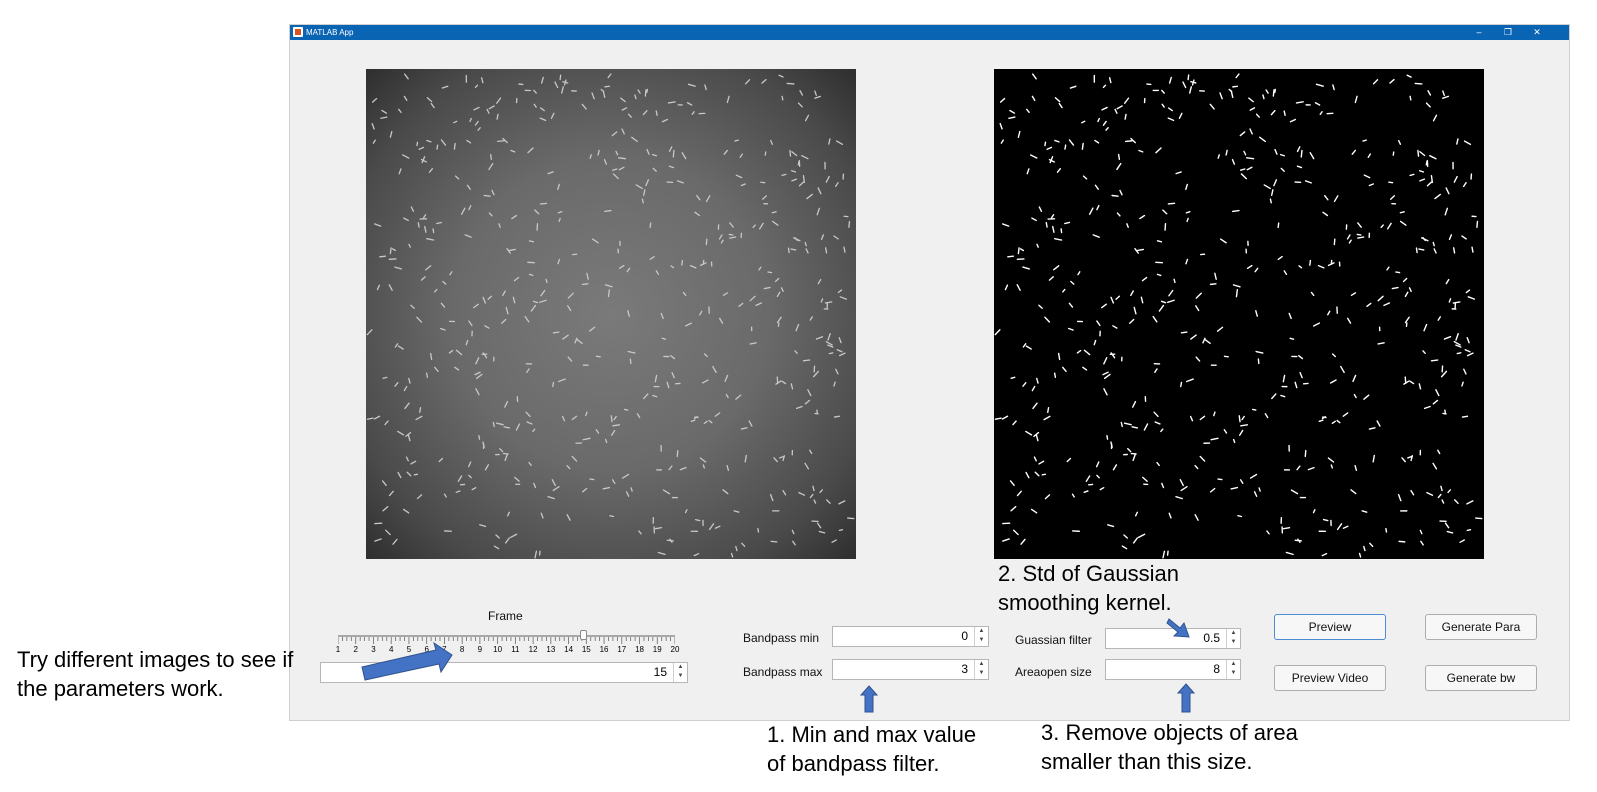 This screenshot has width=1597, height=792. What do you see at coordinates (505, 616) in the screenshot?
I see `frame-label: Frame` at bounding box center [505, 616].